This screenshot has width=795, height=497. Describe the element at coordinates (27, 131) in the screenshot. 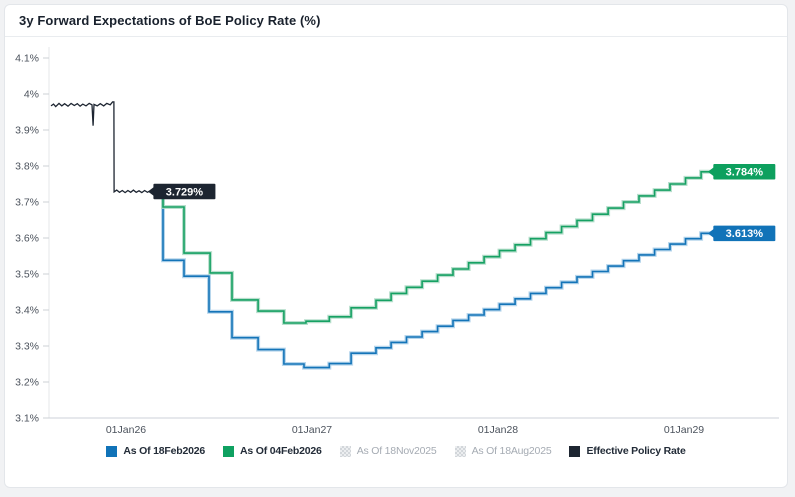

I see `y-tick-label: 3.9%` at that location.